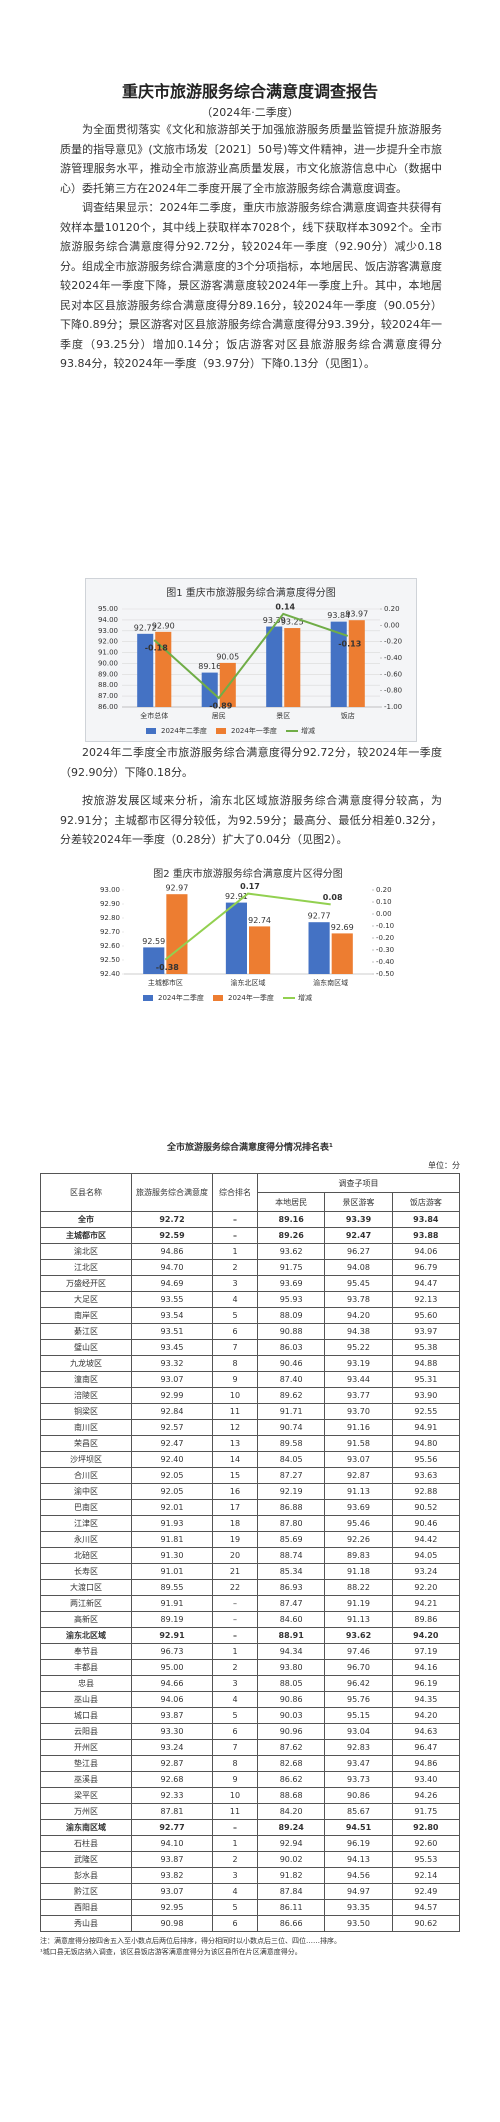 This screenshot has height=2122, width=500. I want to click on table-cell: 96.19, so click(358, 1843).